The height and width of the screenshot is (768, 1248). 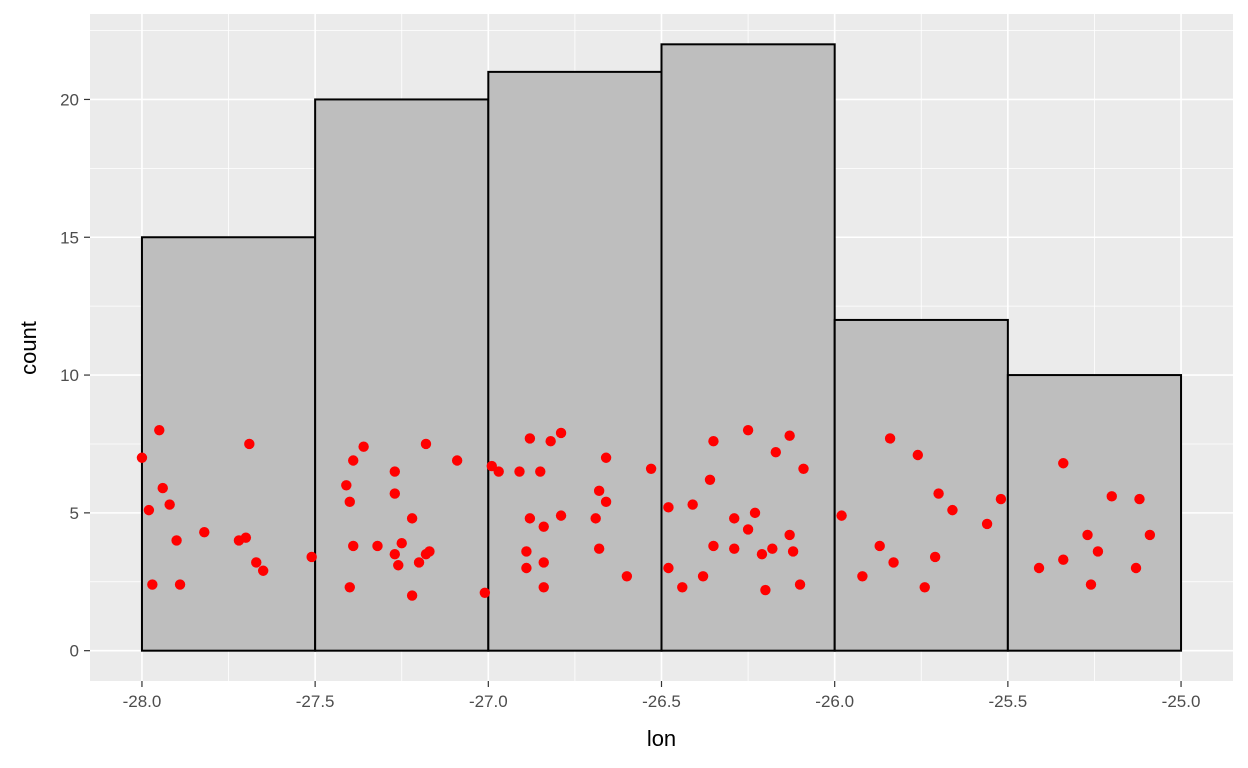 I want to click on x-axis: -28.0 -27.5 -27.0 -26.5 -26.0 -25.5 -25.0, so click(x=662, y=696).